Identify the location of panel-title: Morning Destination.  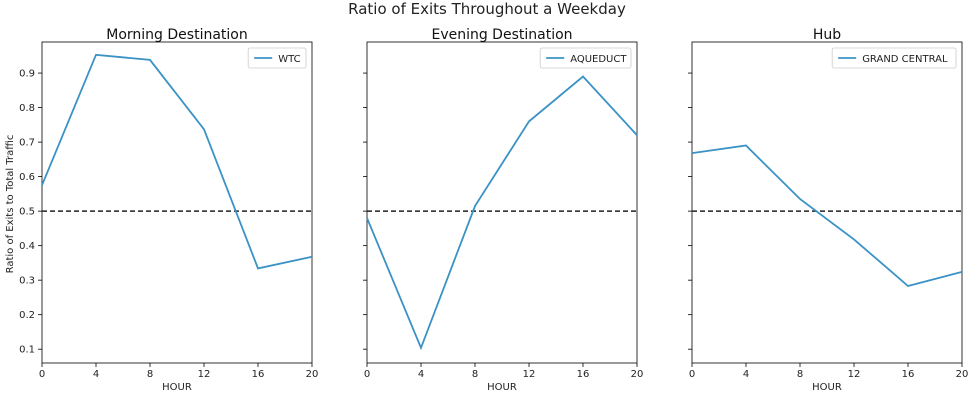
(176, 35).